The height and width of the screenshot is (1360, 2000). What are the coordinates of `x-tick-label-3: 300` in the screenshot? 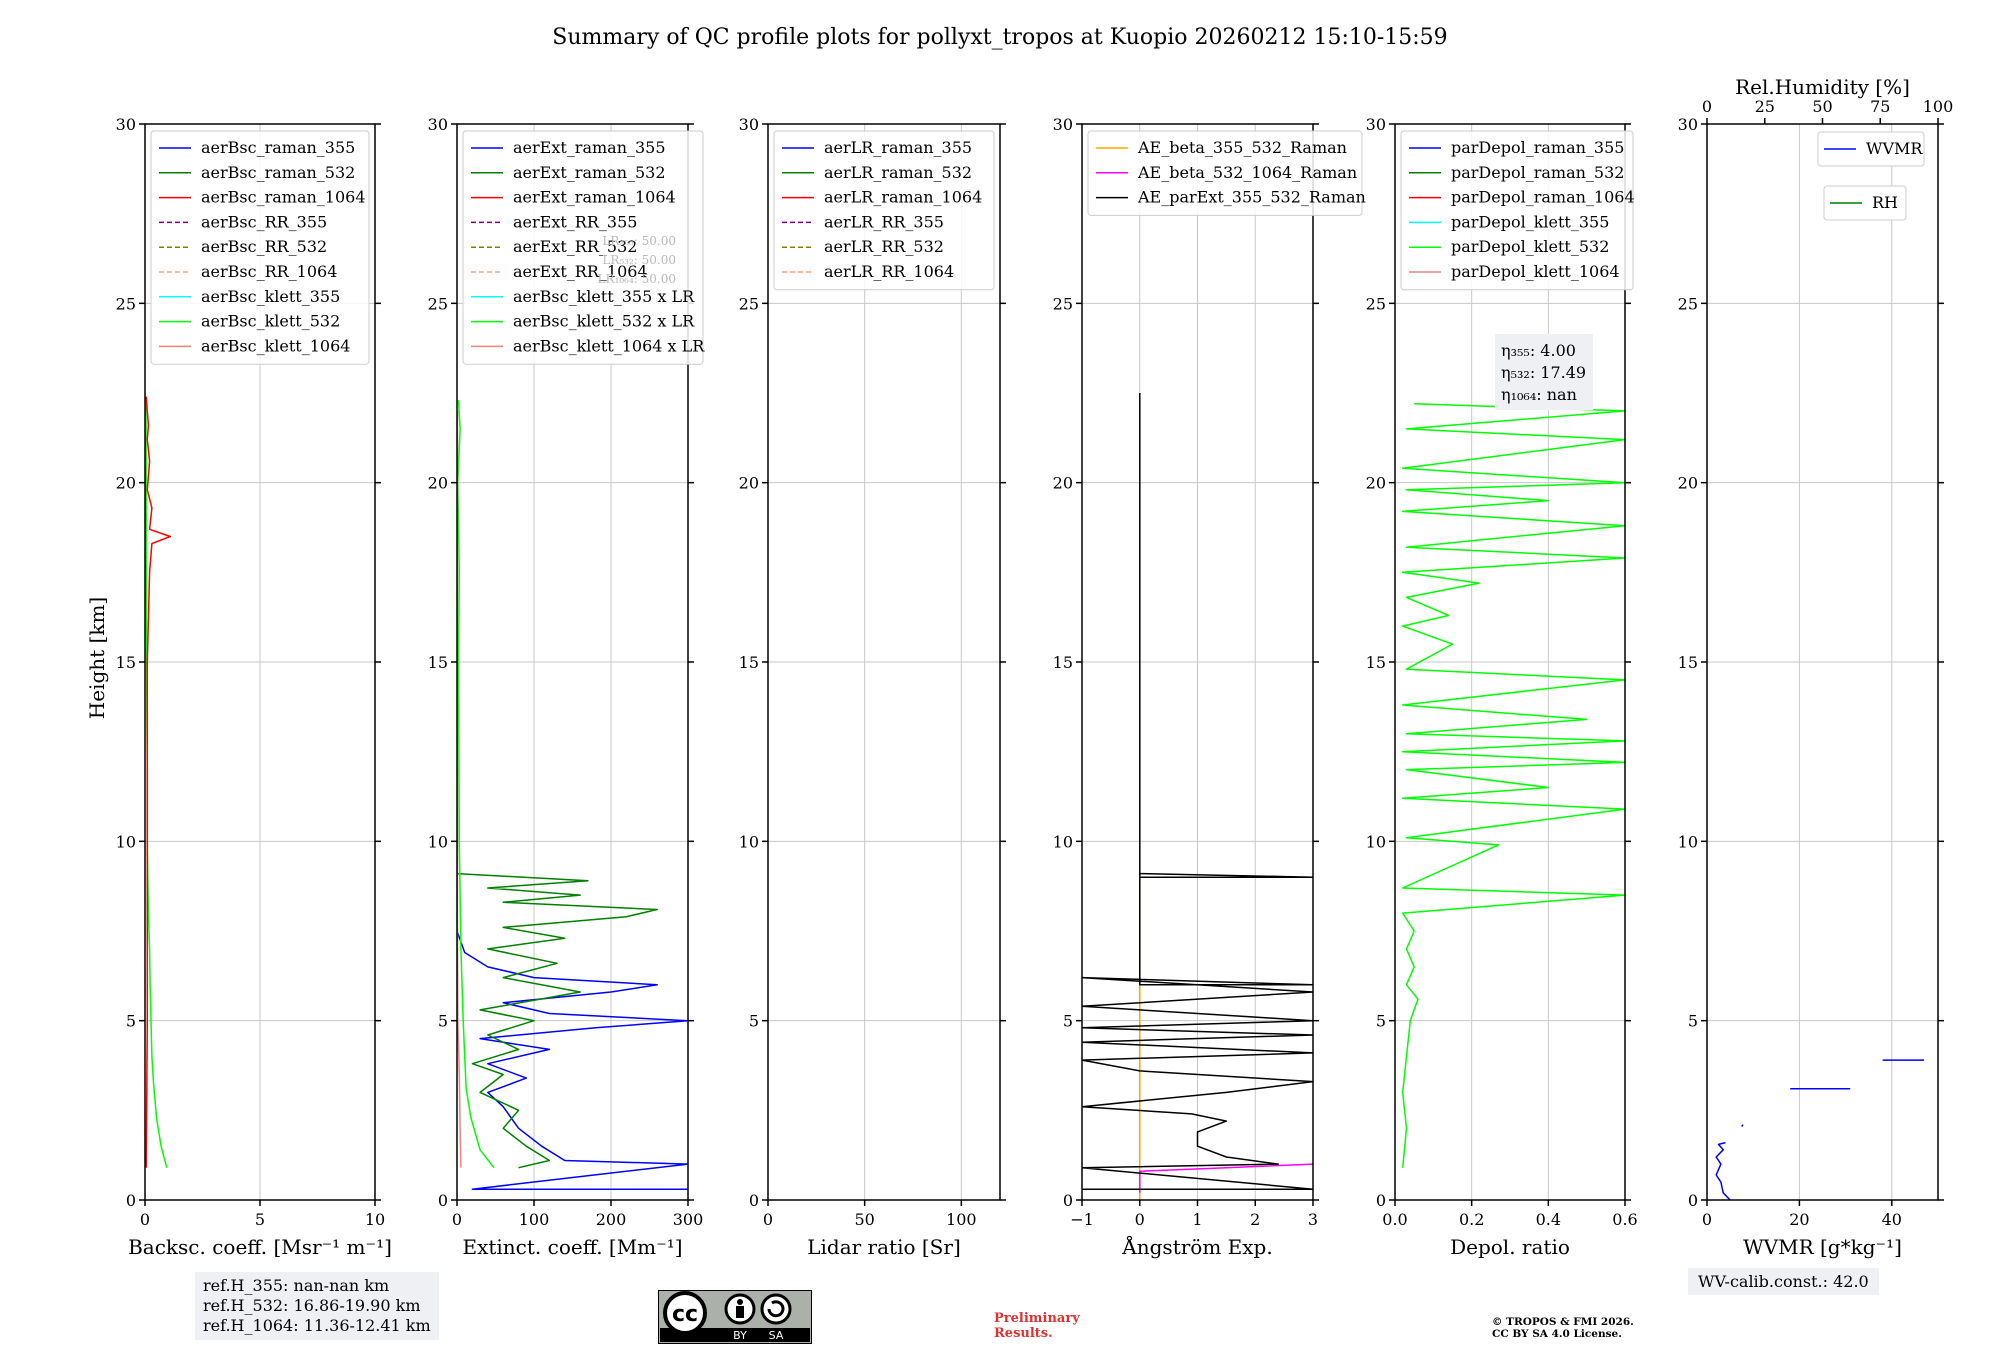 It's located at (688, 1219).